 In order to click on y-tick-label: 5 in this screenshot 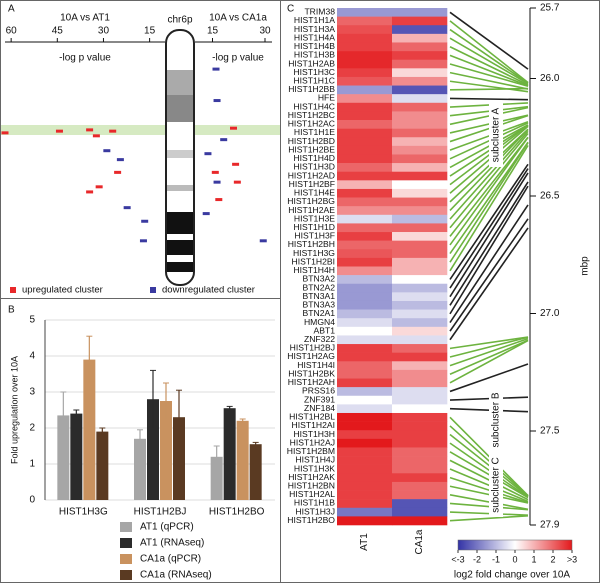, I will do `click(32, 320)`.